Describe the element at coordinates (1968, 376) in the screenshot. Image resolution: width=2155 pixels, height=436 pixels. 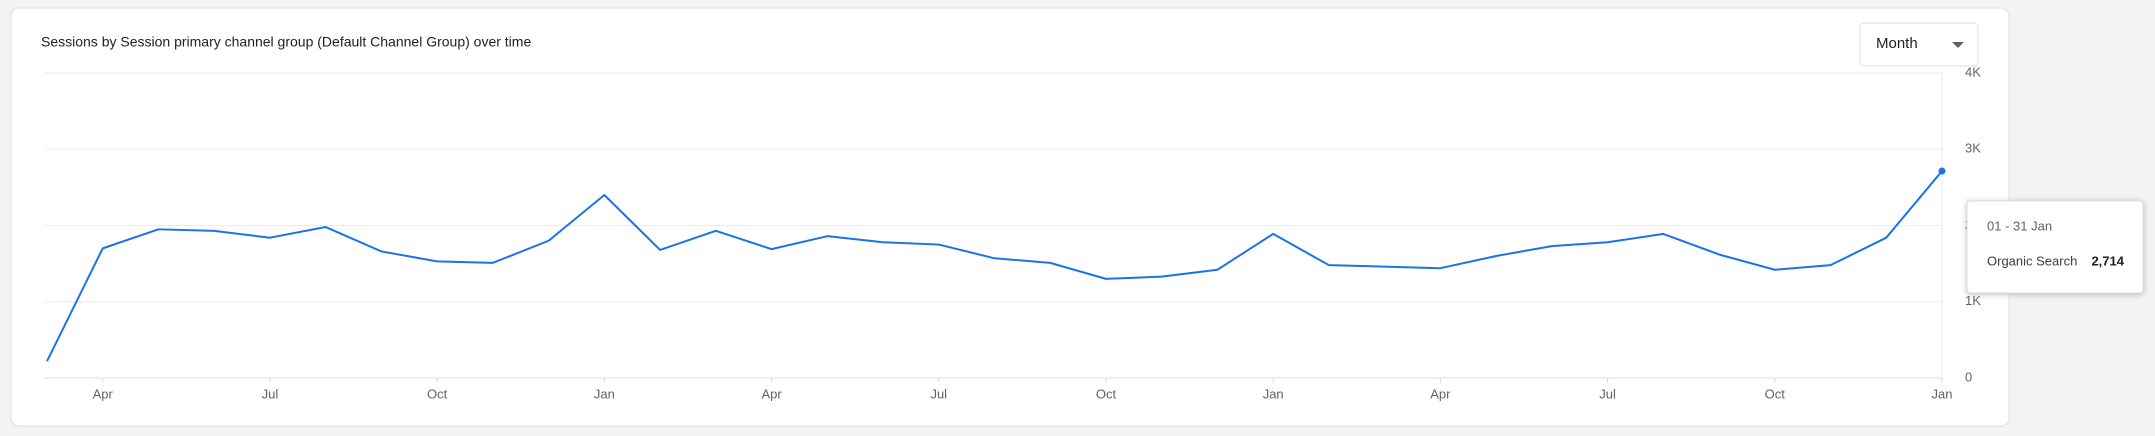
I see `y-tick-label: 0` at that location.